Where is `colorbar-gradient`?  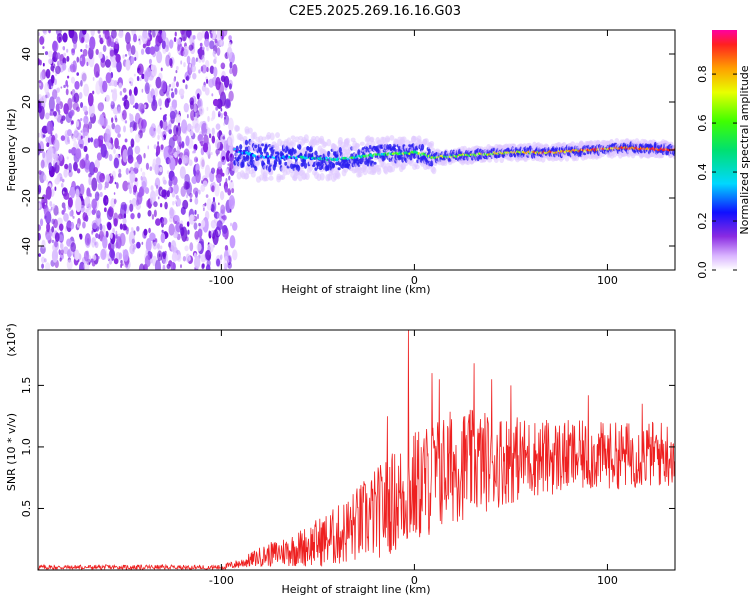 colorbar-gradient is located at coordinates (724, 150).